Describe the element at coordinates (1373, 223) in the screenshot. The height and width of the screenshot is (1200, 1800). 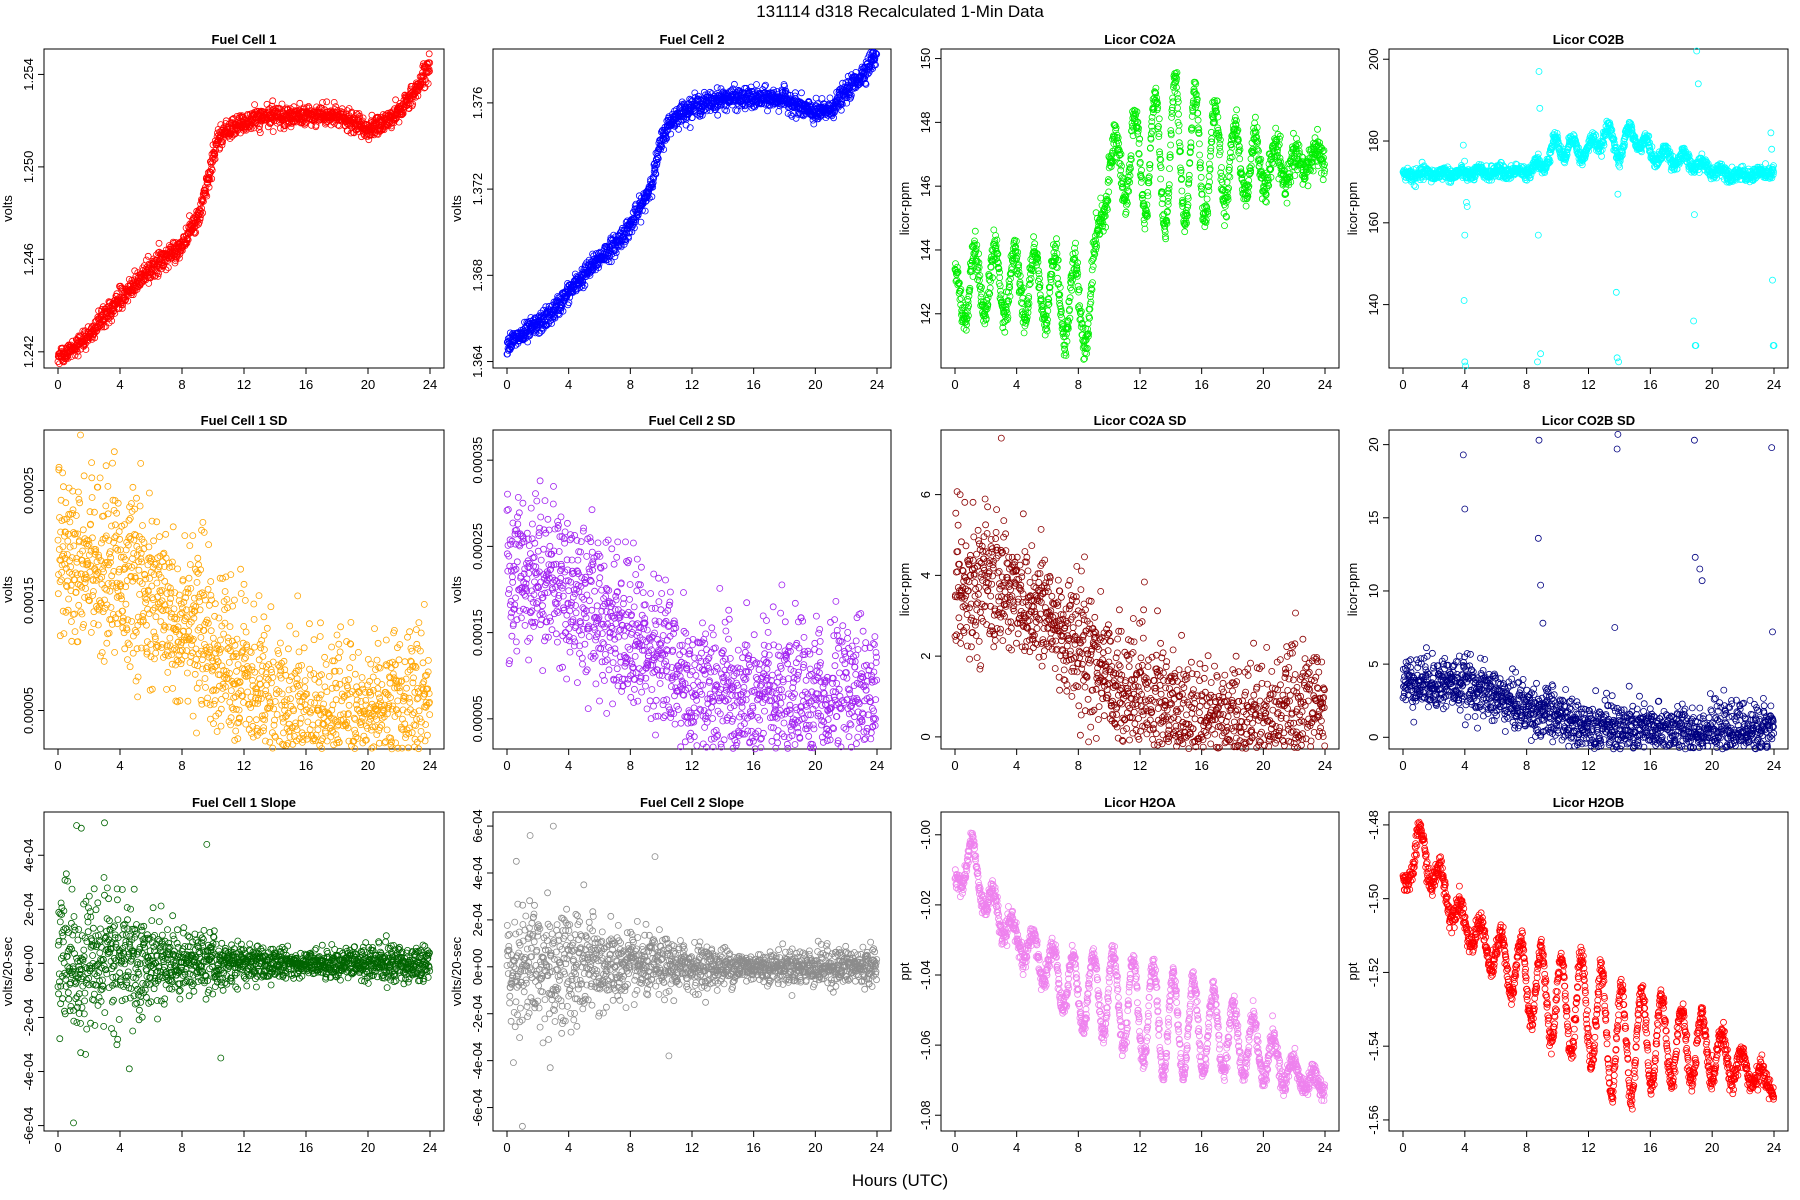
I see `y-tick-label: 160` at that location.